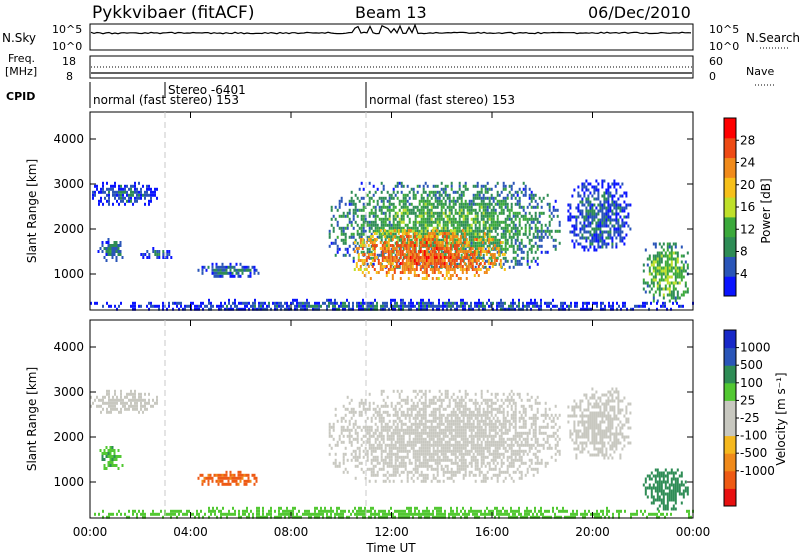 Image resolution: width=800 pixels, height=554 pixels. I want to click on power-colorbar-label-value: 4, so click(744, 274).